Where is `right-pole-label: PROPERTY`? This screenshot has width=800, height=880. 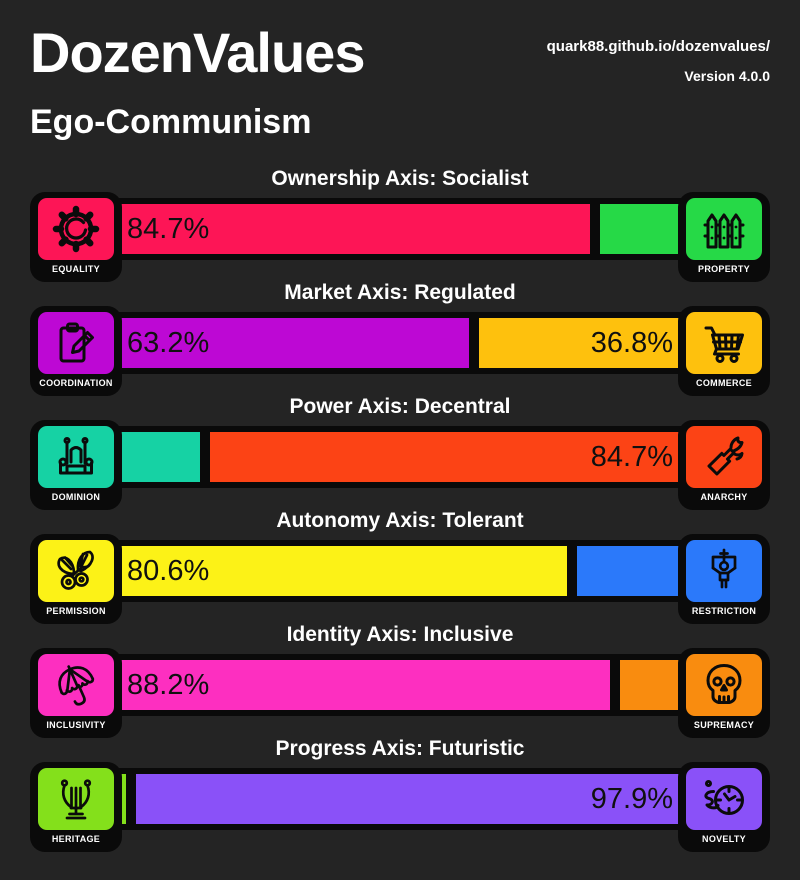
right-pole-label: PROPERTY is located at coordinates (724, 269).